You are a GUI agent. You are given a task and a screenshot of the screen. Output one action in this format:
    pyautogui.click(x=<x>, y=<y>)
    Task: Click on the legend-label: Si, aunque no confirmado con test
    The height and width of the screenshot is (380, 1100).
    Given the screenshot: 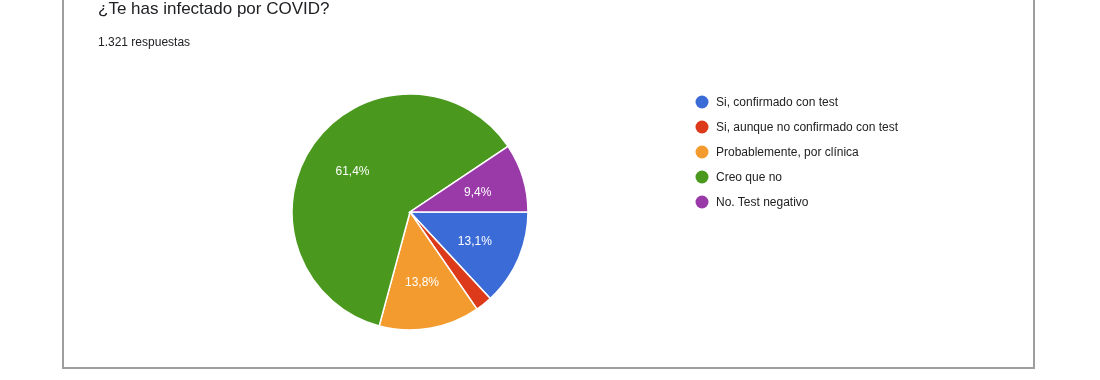 What is the action you would take?
    pyautogui.click(x=807, y=127)
    